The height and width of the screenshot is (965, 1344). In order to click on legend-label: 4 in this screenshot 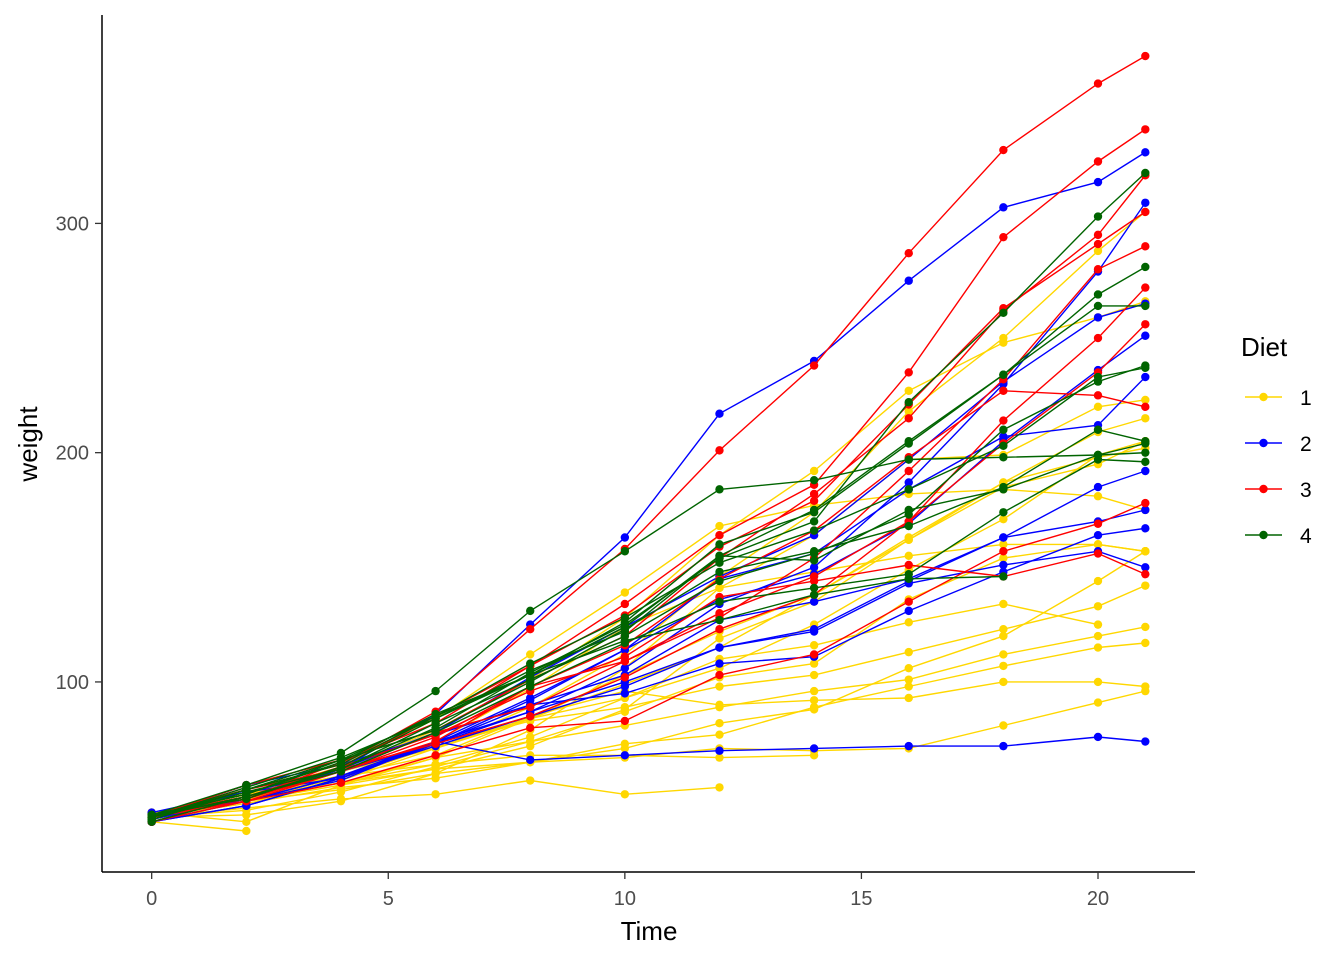, I will do `click(1306, 536)`.